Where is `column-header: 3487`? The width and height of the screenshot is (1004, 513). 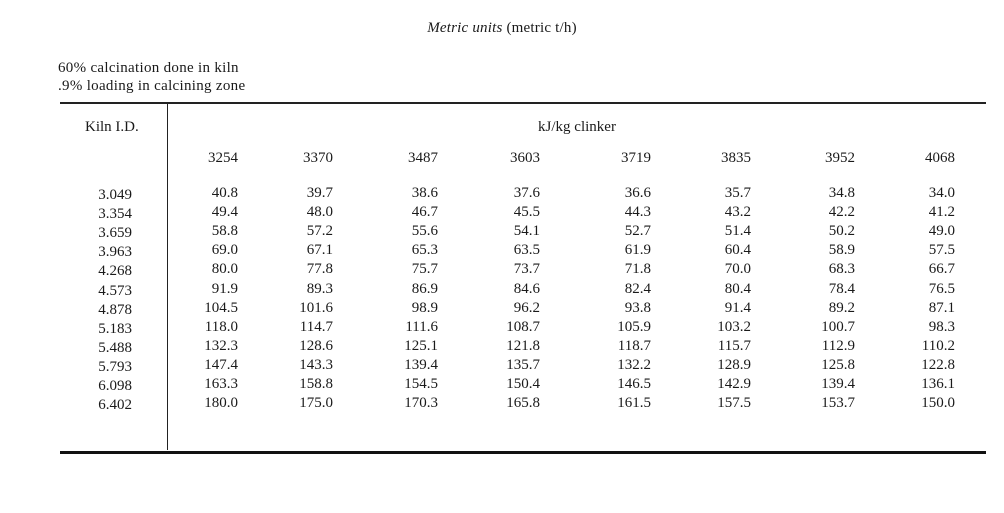 column-header: 3487 is located at coordinates (423, 158).